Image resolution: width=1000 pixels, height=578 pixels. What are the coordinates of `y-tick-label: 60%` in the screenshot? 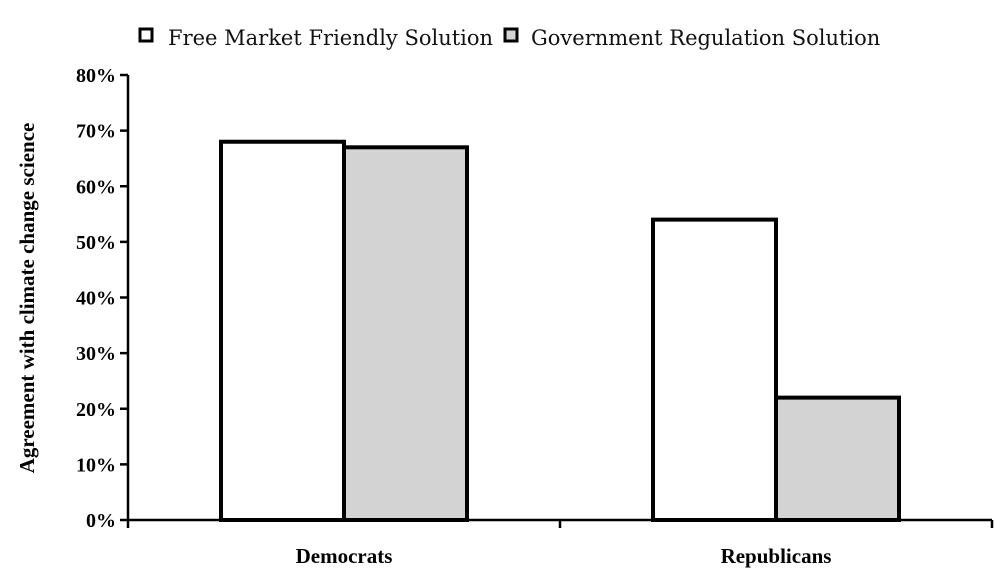 It's located at (96, 187).